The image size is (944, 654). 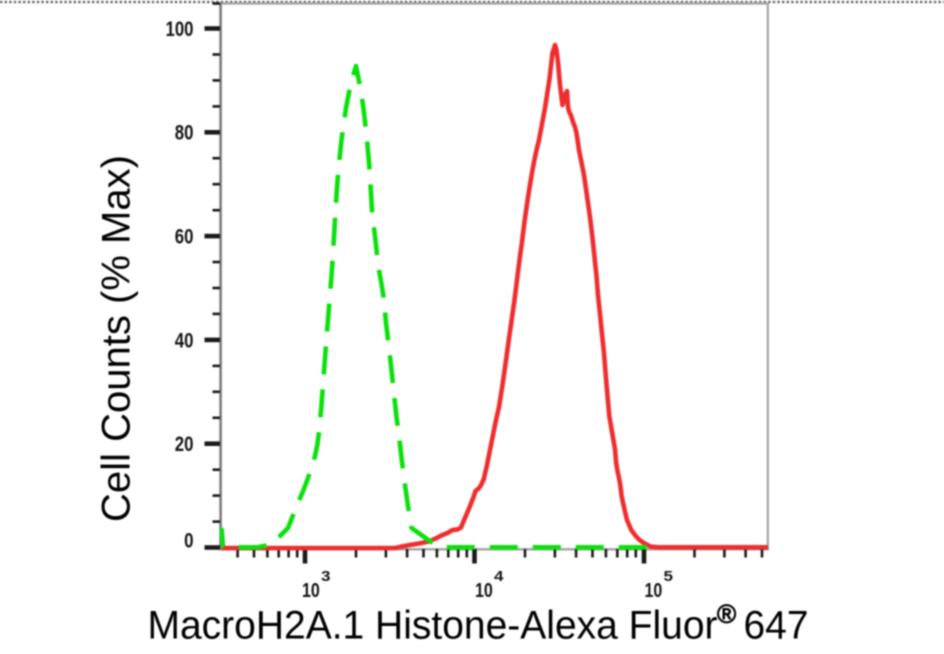 What do you see at coordinates (117, 338) in the screenshot?
I see `svg-text: Cell Counts (% Max)` at bounding box center [117, 338].